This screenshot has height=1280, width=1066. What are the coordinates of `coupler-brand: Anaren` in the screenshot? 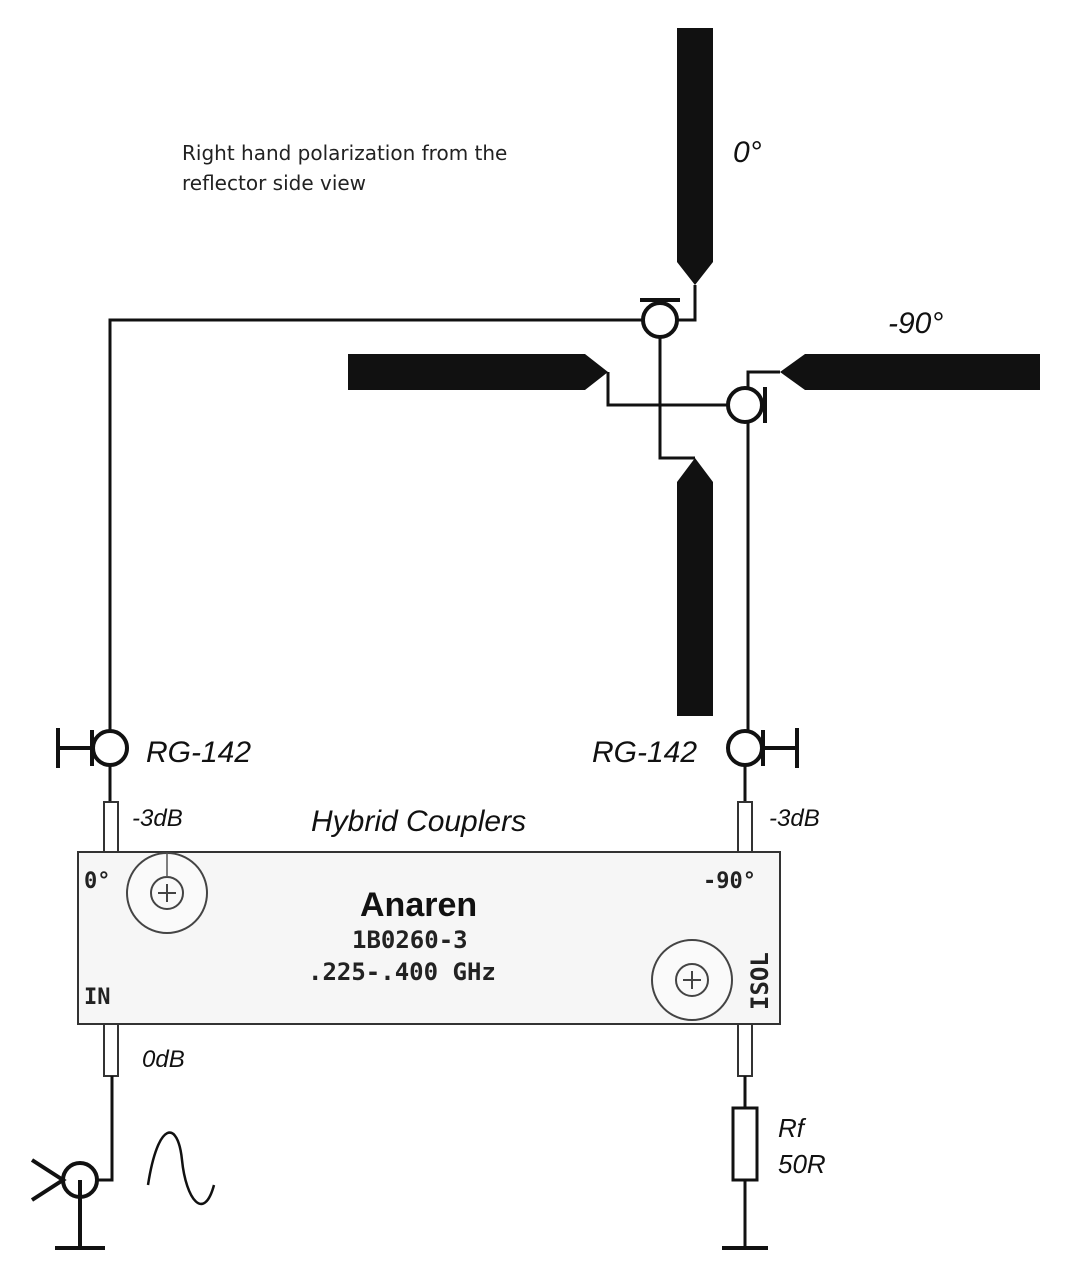 It's located at (418, 905).